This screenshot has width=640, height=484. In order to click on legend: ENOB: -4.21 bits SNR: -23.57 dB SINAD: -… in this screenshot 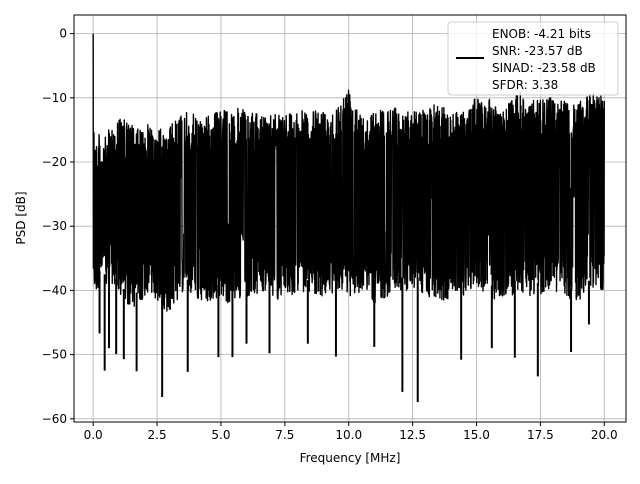, I will do `click(533, 58)`.